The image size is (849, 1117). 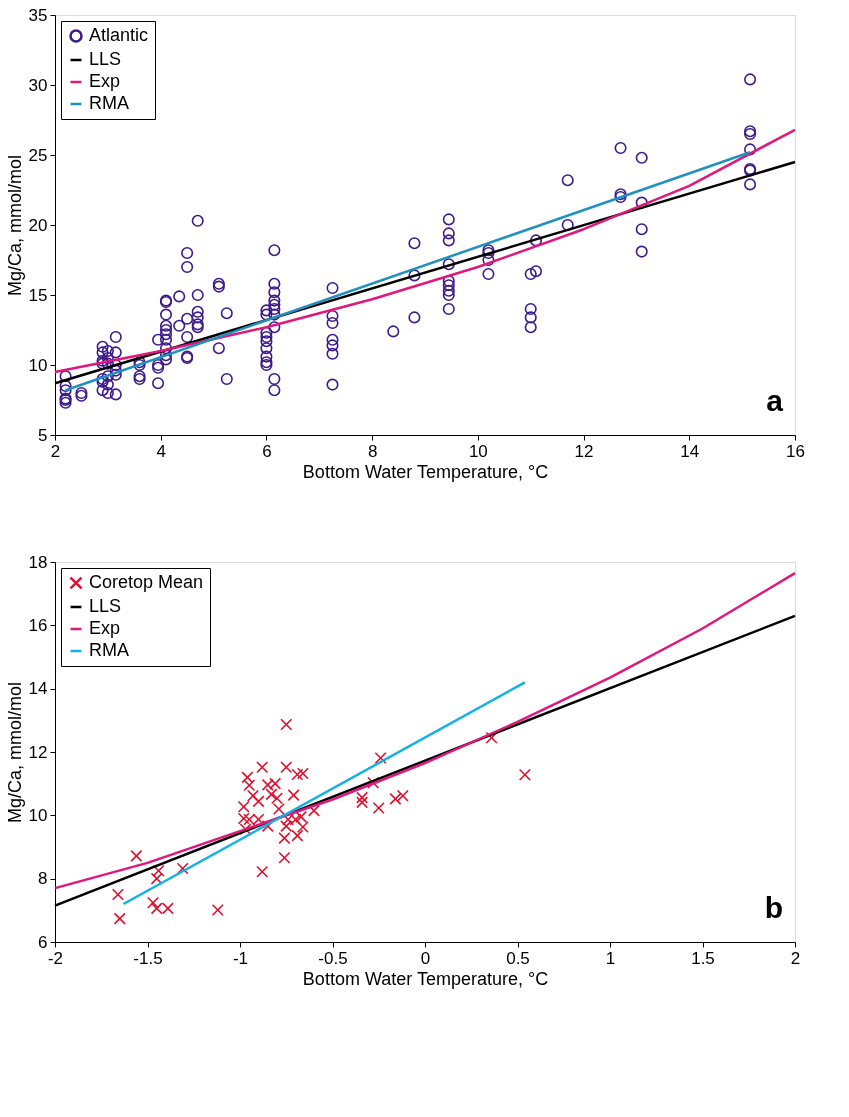 What do you see at coordinates (38, 85) in the screenshot?
I see `y-tick-label: 30` at bounding box center [38, 85].